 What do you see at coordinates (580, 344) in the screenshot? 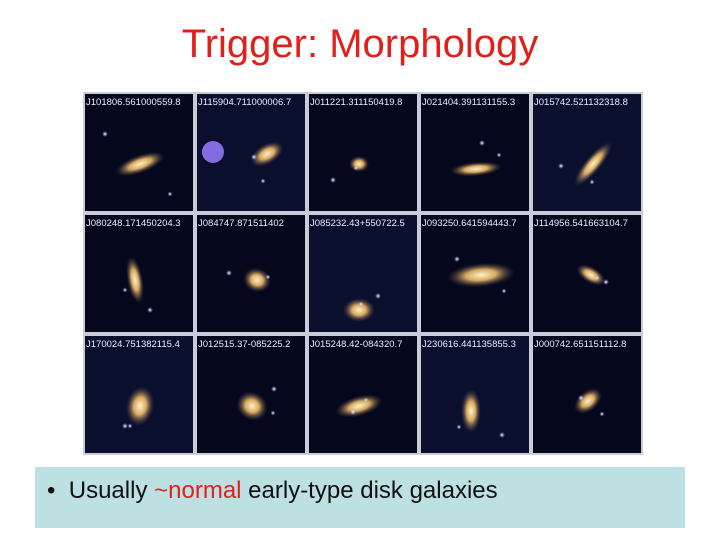
I see `panel-label: J000742.651151112.8` at bounding box center [580, 344].